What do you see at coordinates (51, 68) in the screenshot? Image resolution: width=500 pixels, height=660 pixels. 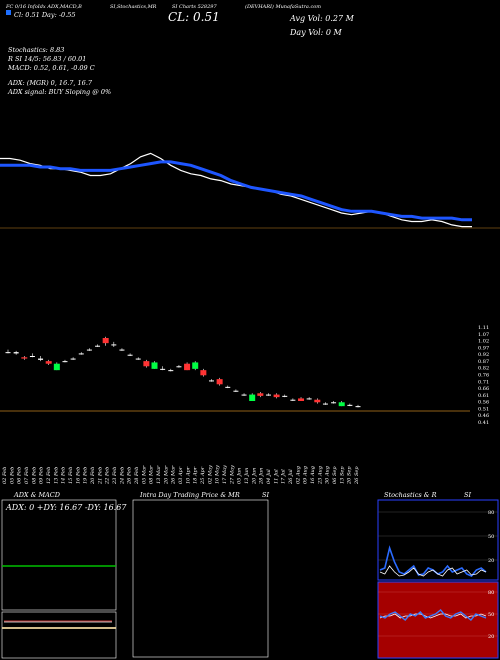 I see `macd-readout: MACD: 0.52, 0.61, -0.09 C` at bounding box center [51, 68].